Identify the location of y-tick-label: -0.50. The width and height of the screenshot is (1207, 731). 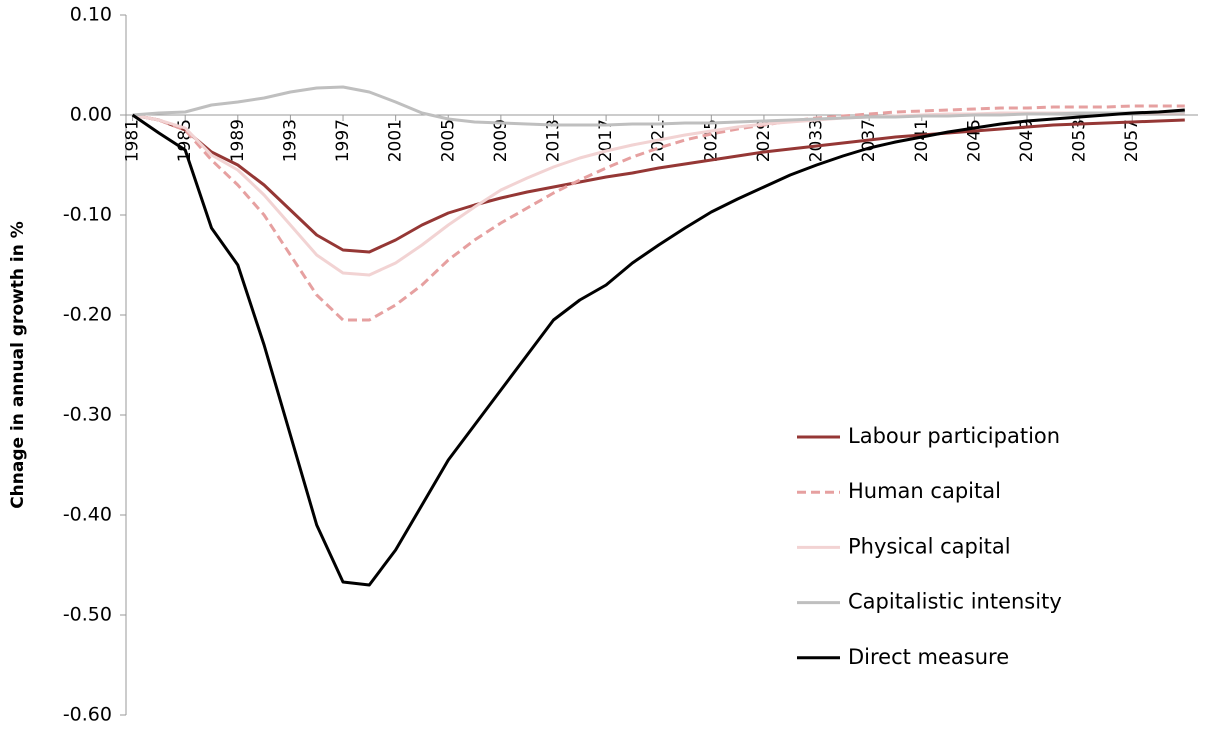
(87, 615).